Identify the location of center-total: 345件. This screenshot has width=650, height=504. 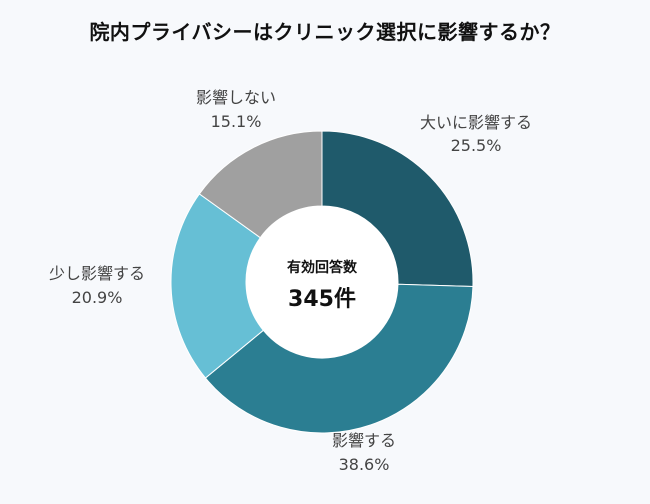
(322, 299).